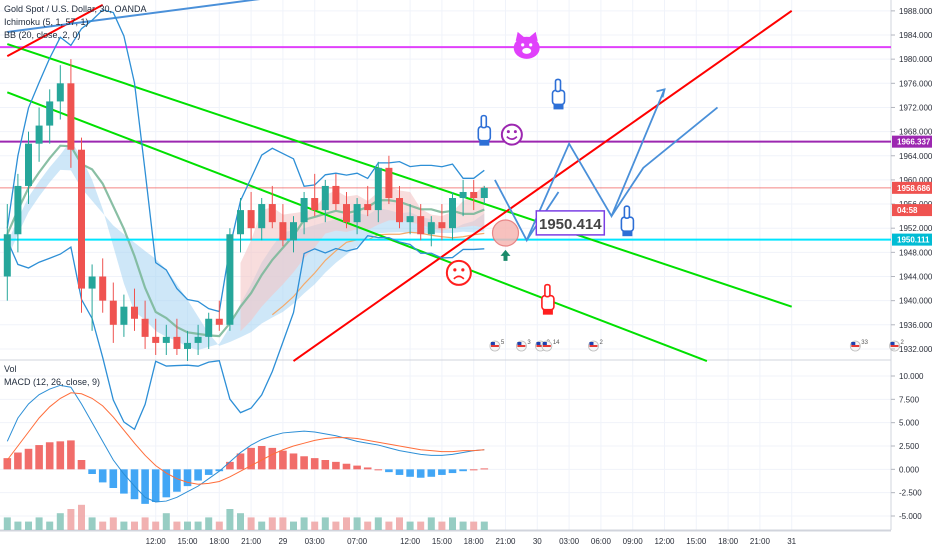  What do you see at coordinates (484, 121) in the screenshot?
I see `pointing-hand-icon-finger` at bounding box center [484, 121].